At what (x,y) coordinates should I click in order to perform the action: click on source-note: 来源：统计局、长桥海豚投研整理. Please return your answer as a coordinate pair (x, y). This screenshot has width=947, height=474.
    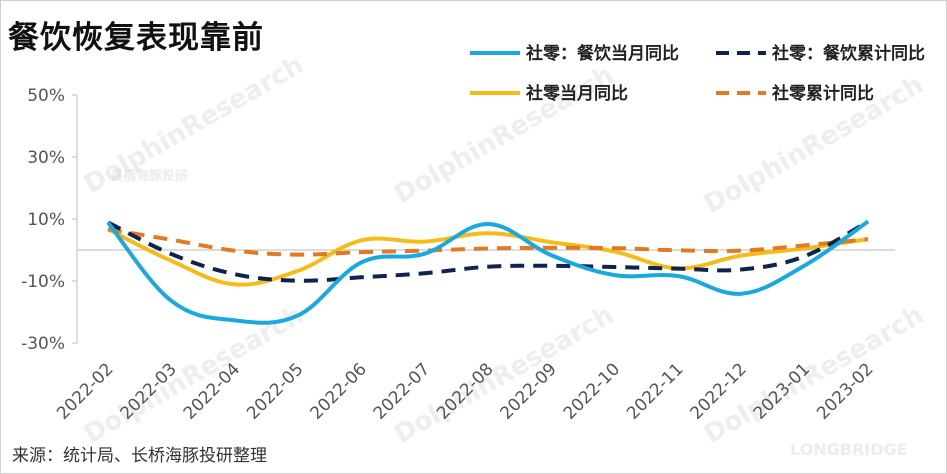
    Looking at the image, I should click on (139, 456).